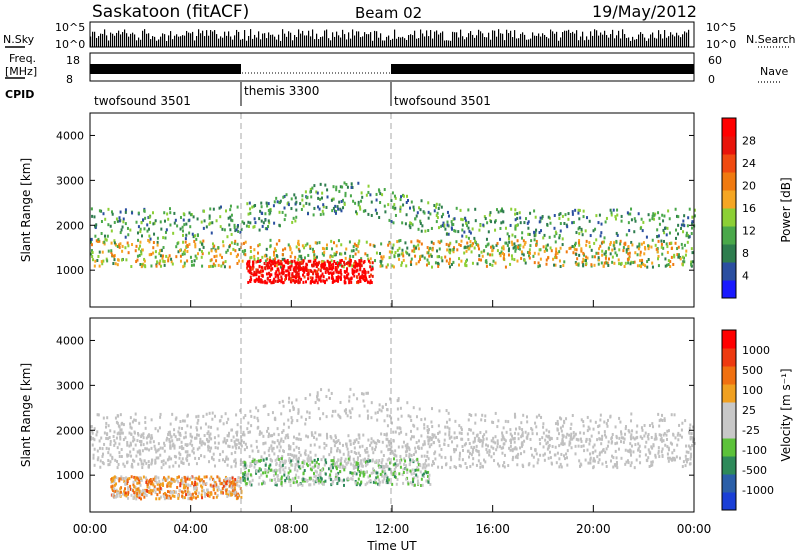 The width and height of the screenshot is (800, 554). I want to click on nave-label: Nave, so click(774, 71).